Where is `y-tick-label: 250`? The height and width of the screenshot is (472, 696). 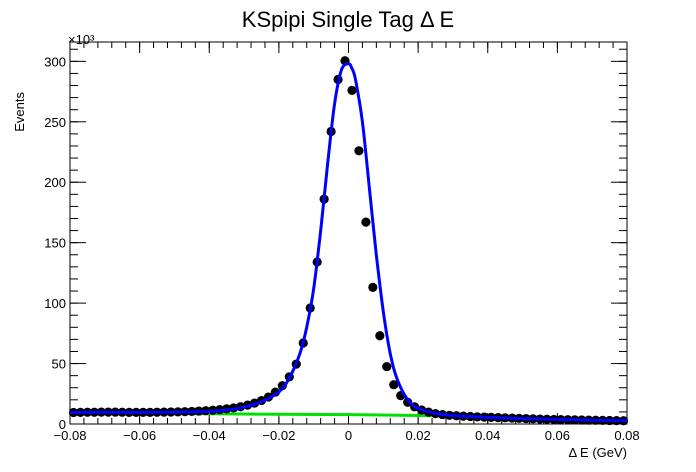
y-tick-label: 250 is located at coordinates (55, 122).